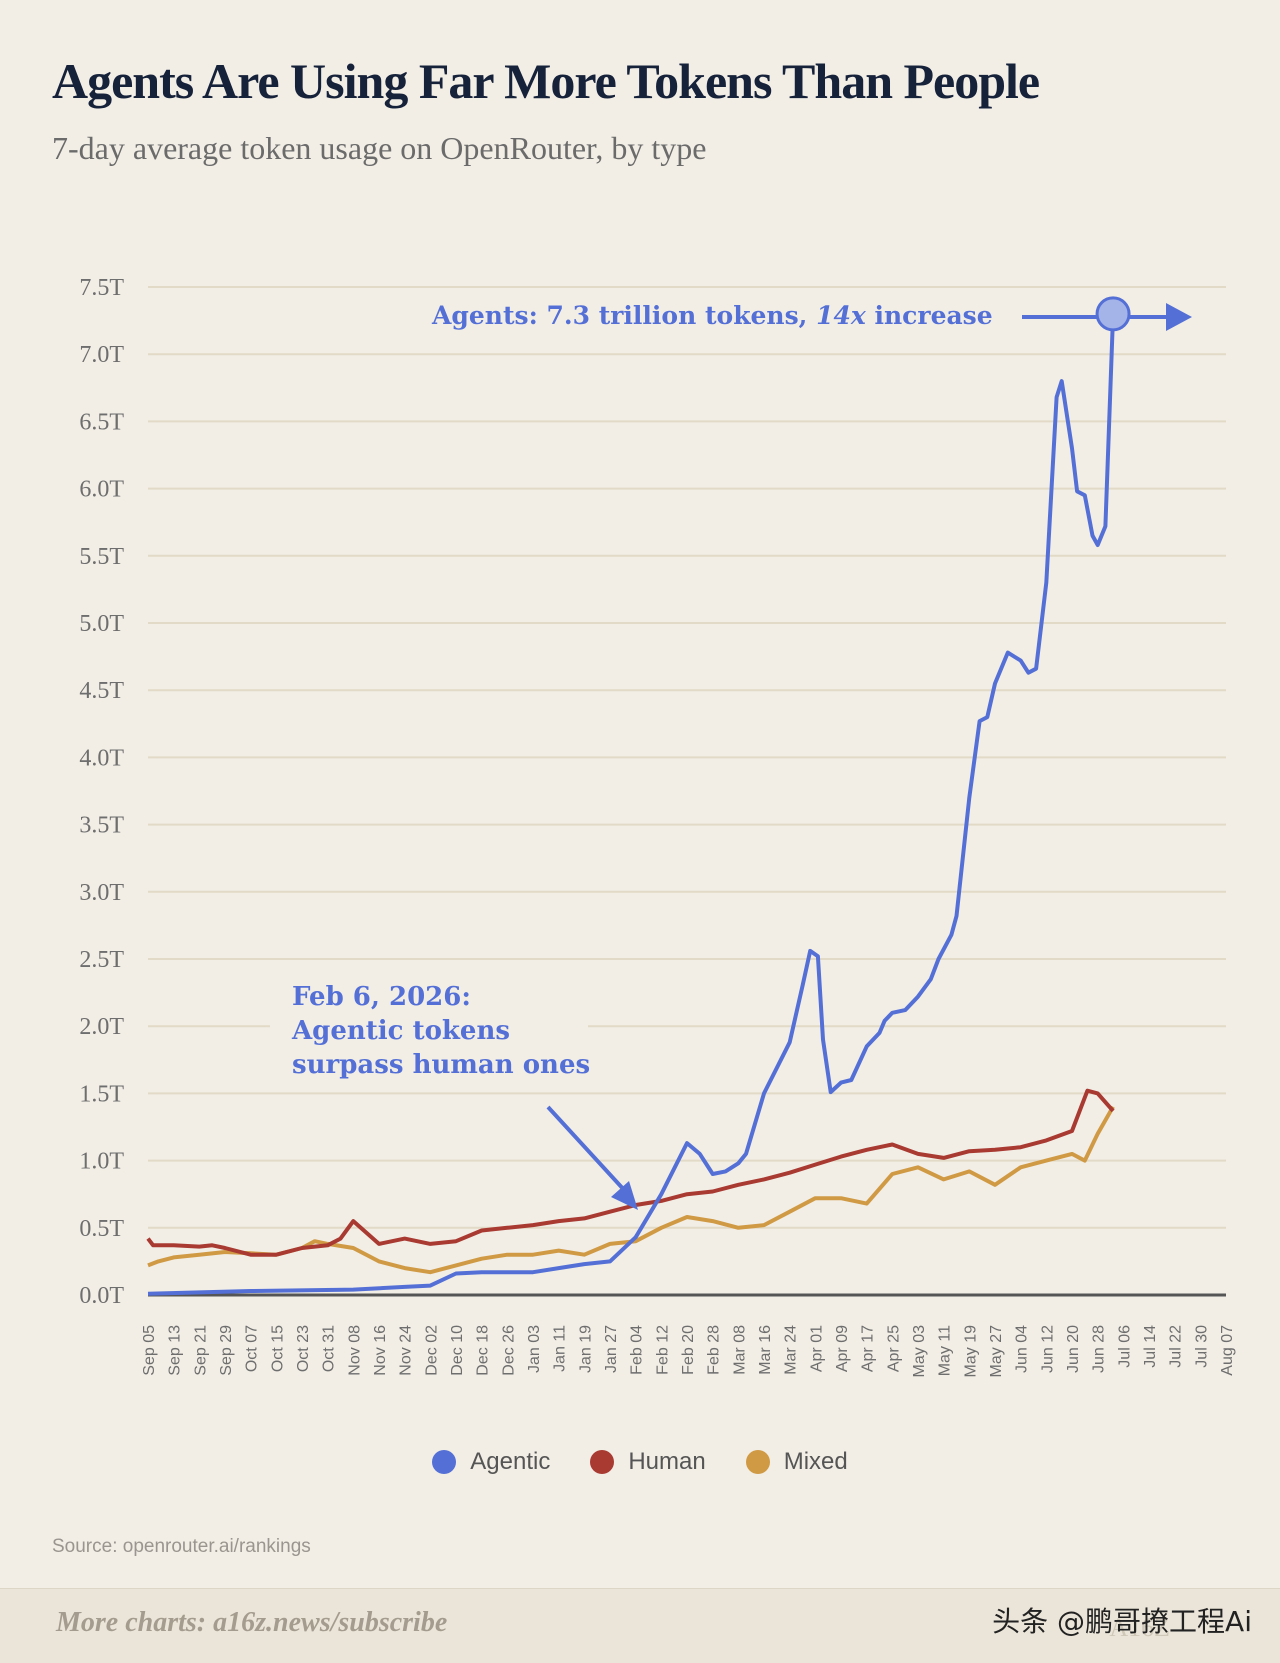 This screenshot has height=1663, width=1280. I want to click on y-tick-label: 5.5T, so click(101, 557).